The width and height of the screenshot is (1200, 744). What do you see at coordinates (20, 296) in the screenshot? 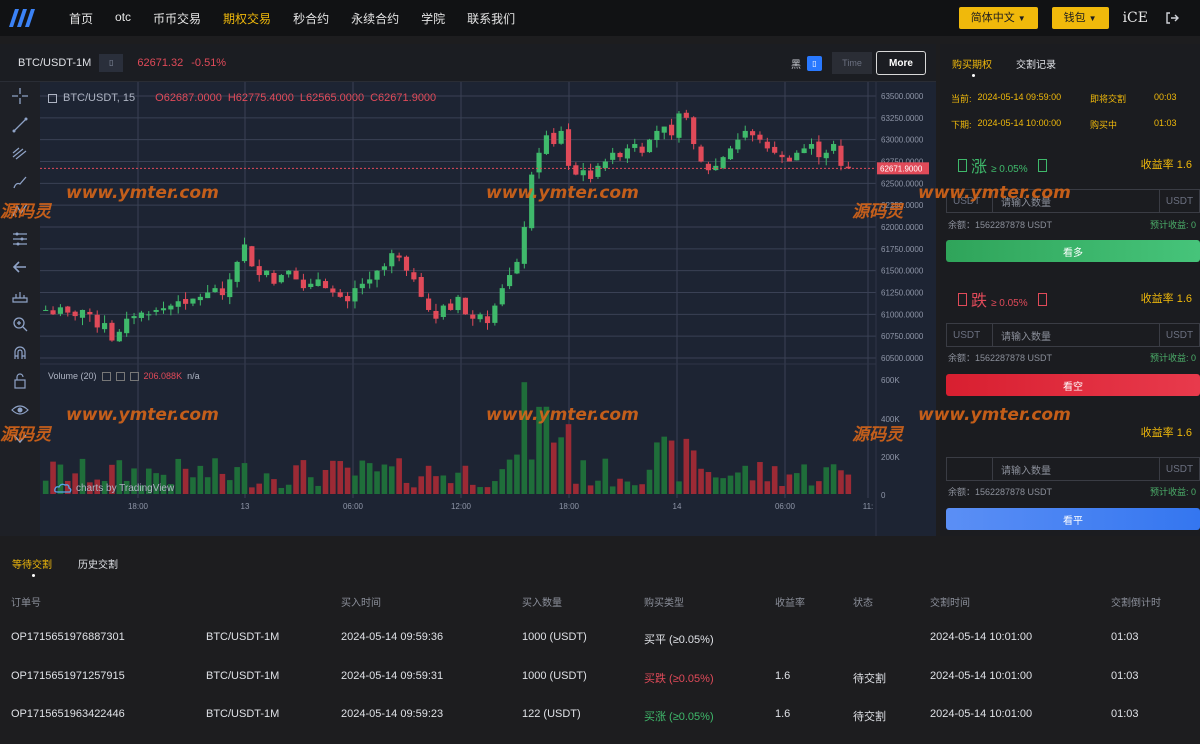
I see `ruler-icon` at bounding box center [20, 296].